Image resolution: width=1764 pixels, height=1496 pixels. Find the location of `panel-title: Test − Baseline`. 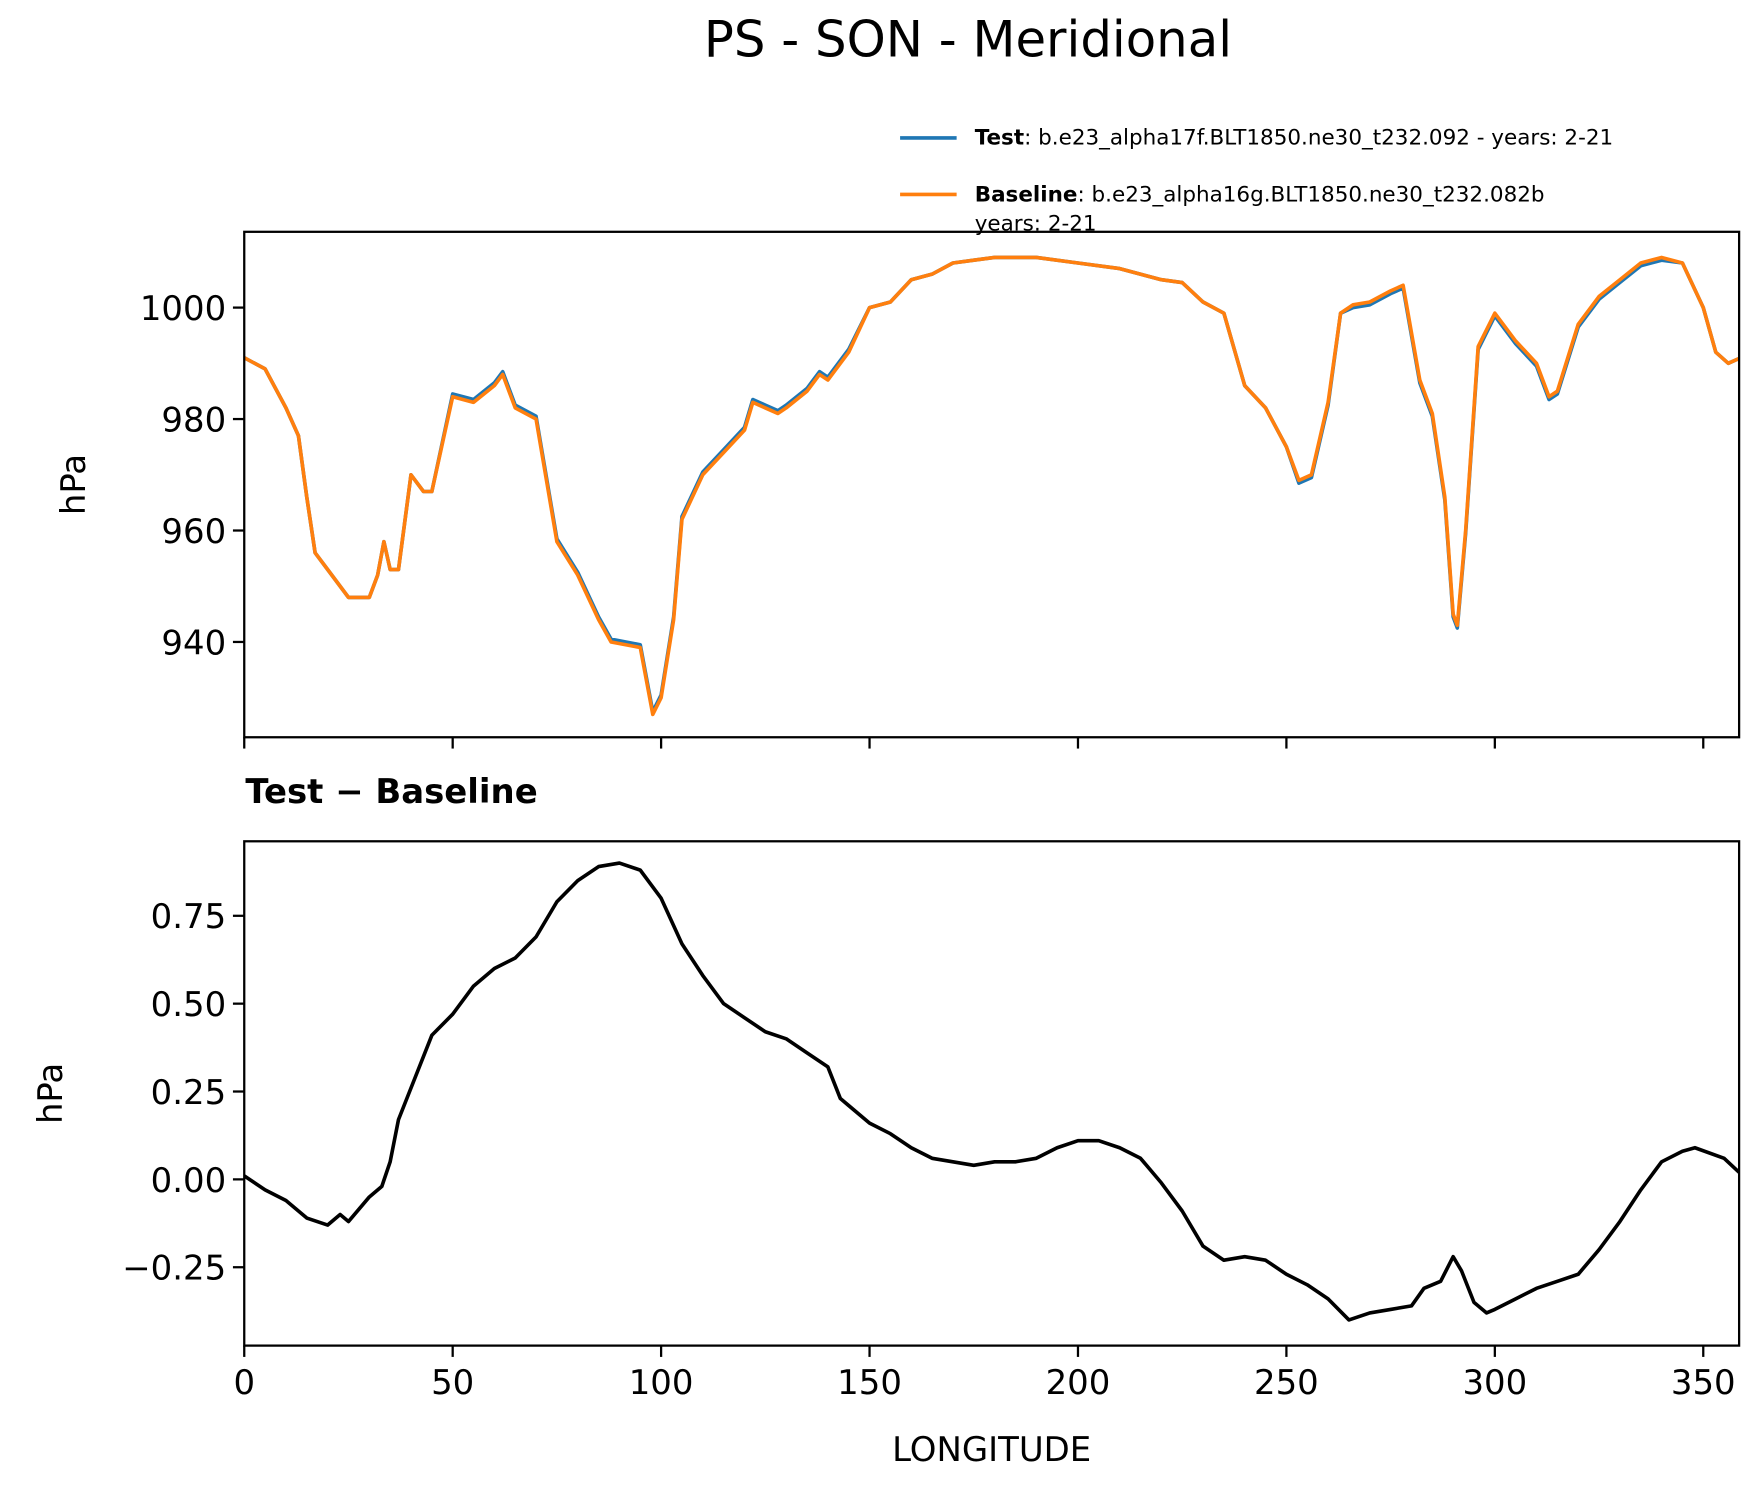

panel-title: Test − Baseline is located at coordinates (391, 791).